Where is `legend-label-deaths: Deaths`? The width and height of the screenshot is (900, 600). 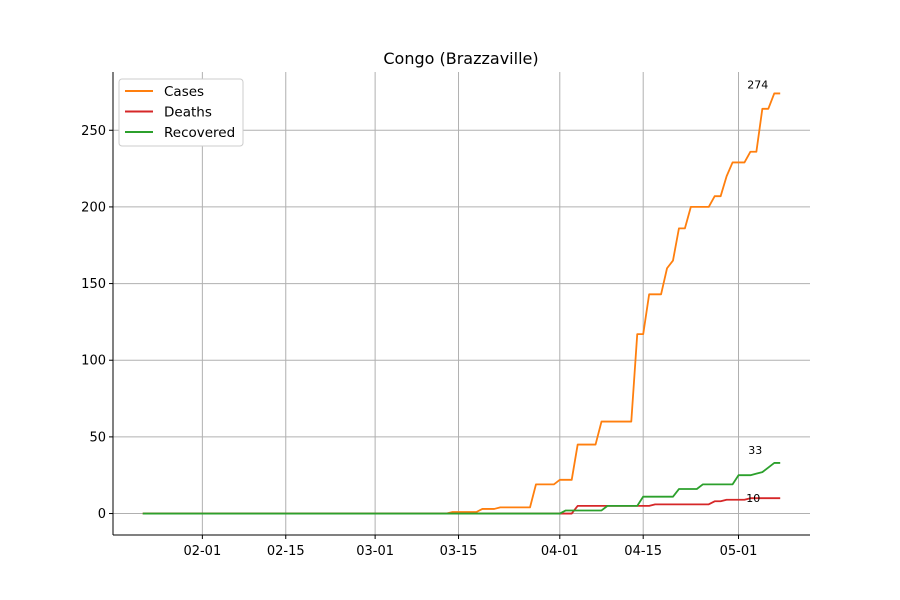 legend-label-deaths: Deaths is located at coordinates (188, 113).